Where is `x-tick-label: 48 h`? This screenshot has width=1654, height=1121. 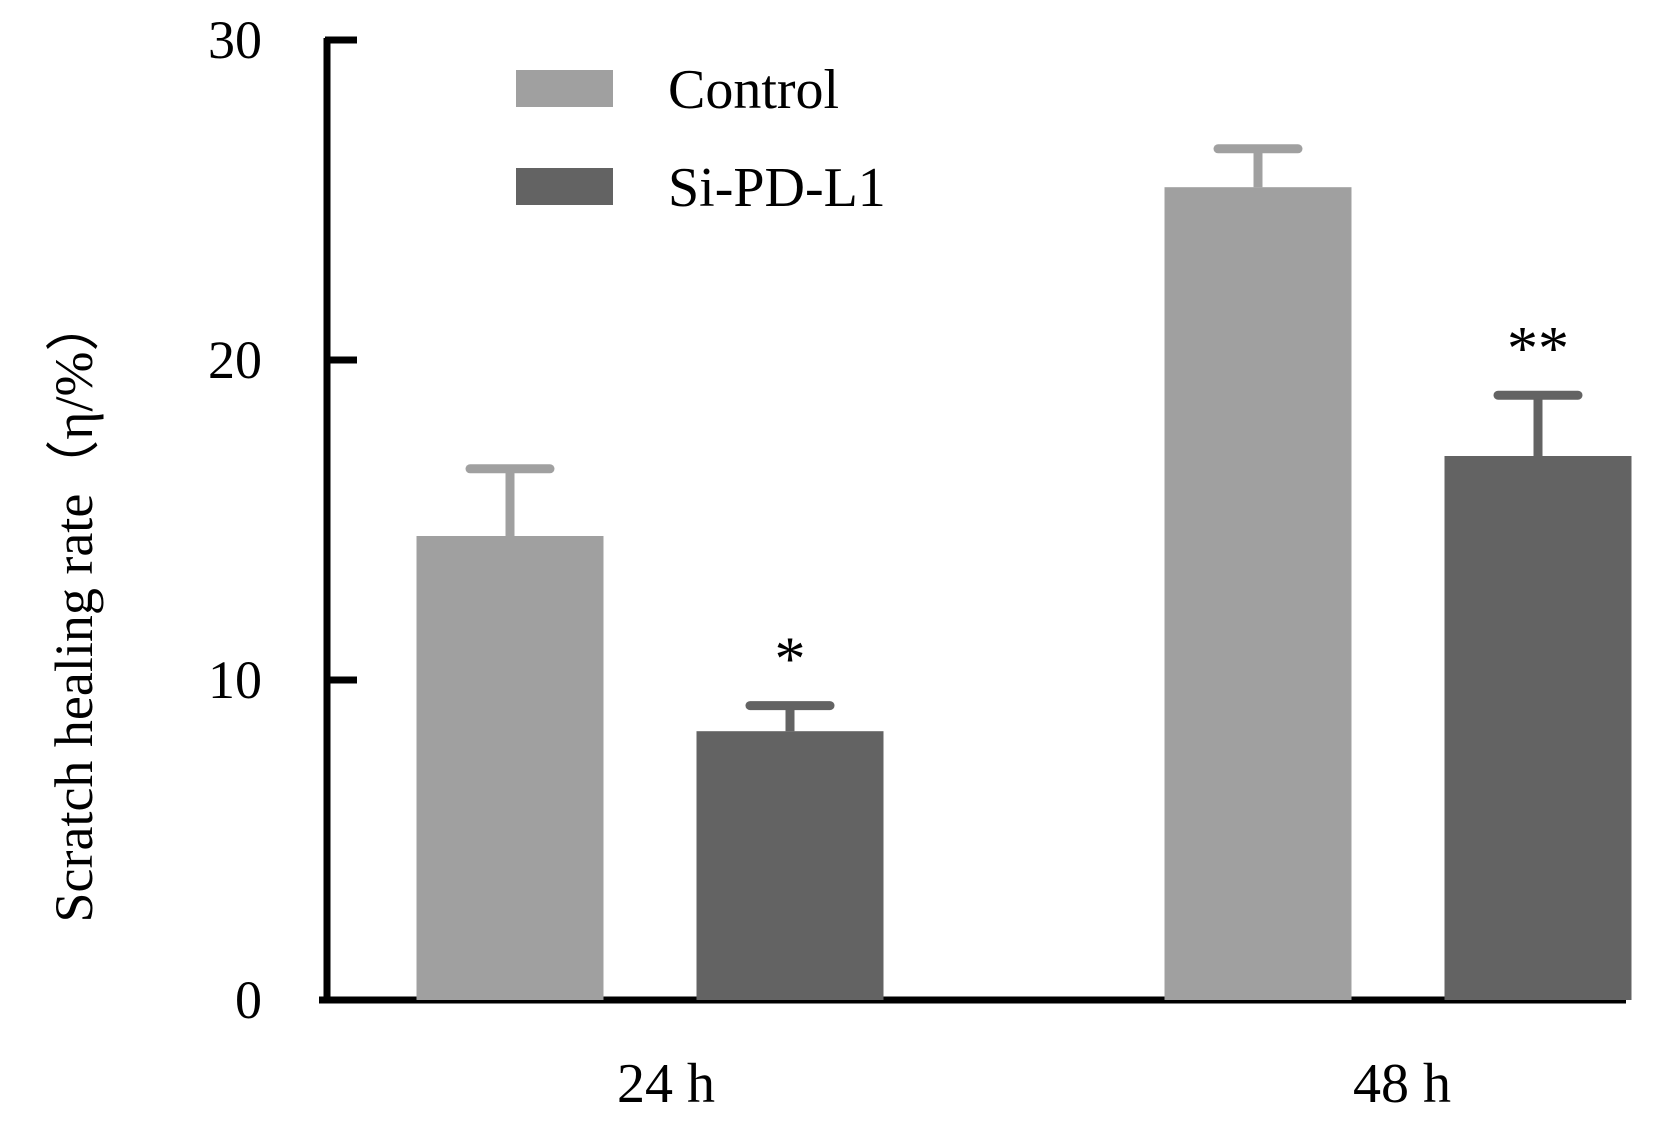
x-tick-label: 48 h is located at coordinates (1402, 1084).